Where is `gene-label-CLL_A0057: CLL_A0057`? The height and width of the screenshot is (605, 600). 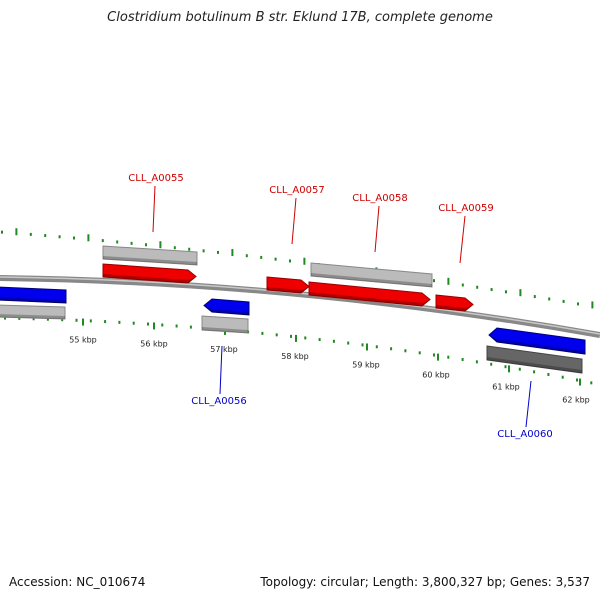 gene-label-CLL_A0057: CLL_A0057 is located at coordinates (296, 190).